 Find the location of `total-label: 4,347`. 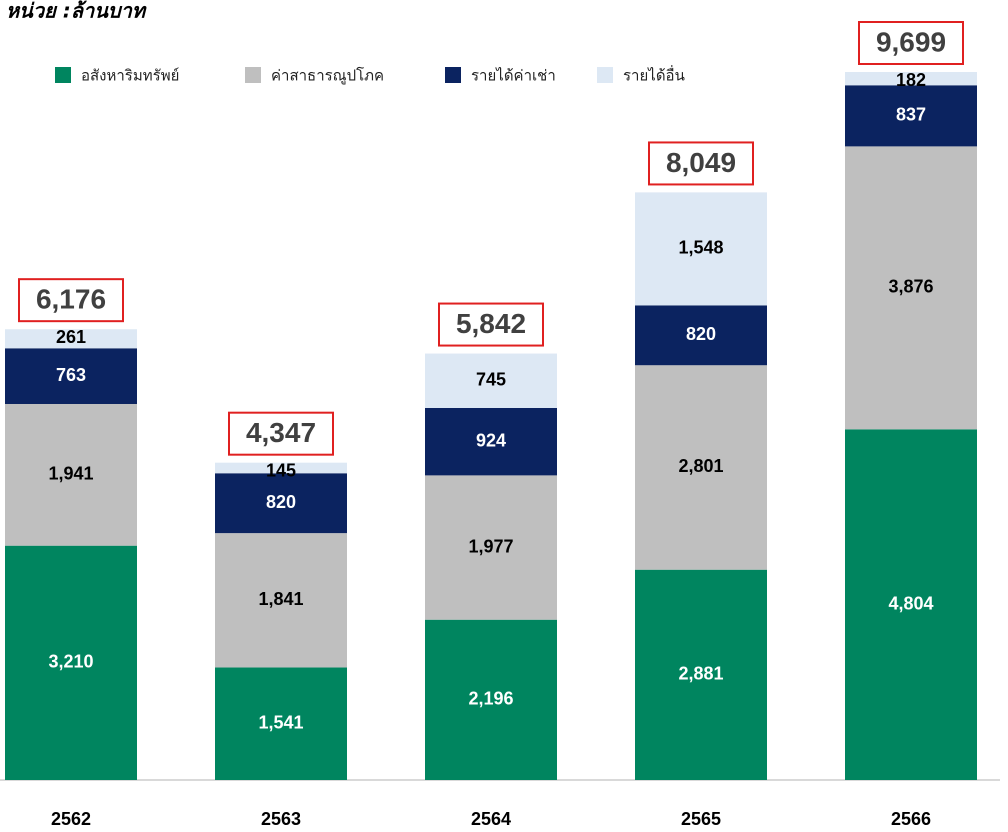

total-label: 4,347 is located at coordinates (281, 432).